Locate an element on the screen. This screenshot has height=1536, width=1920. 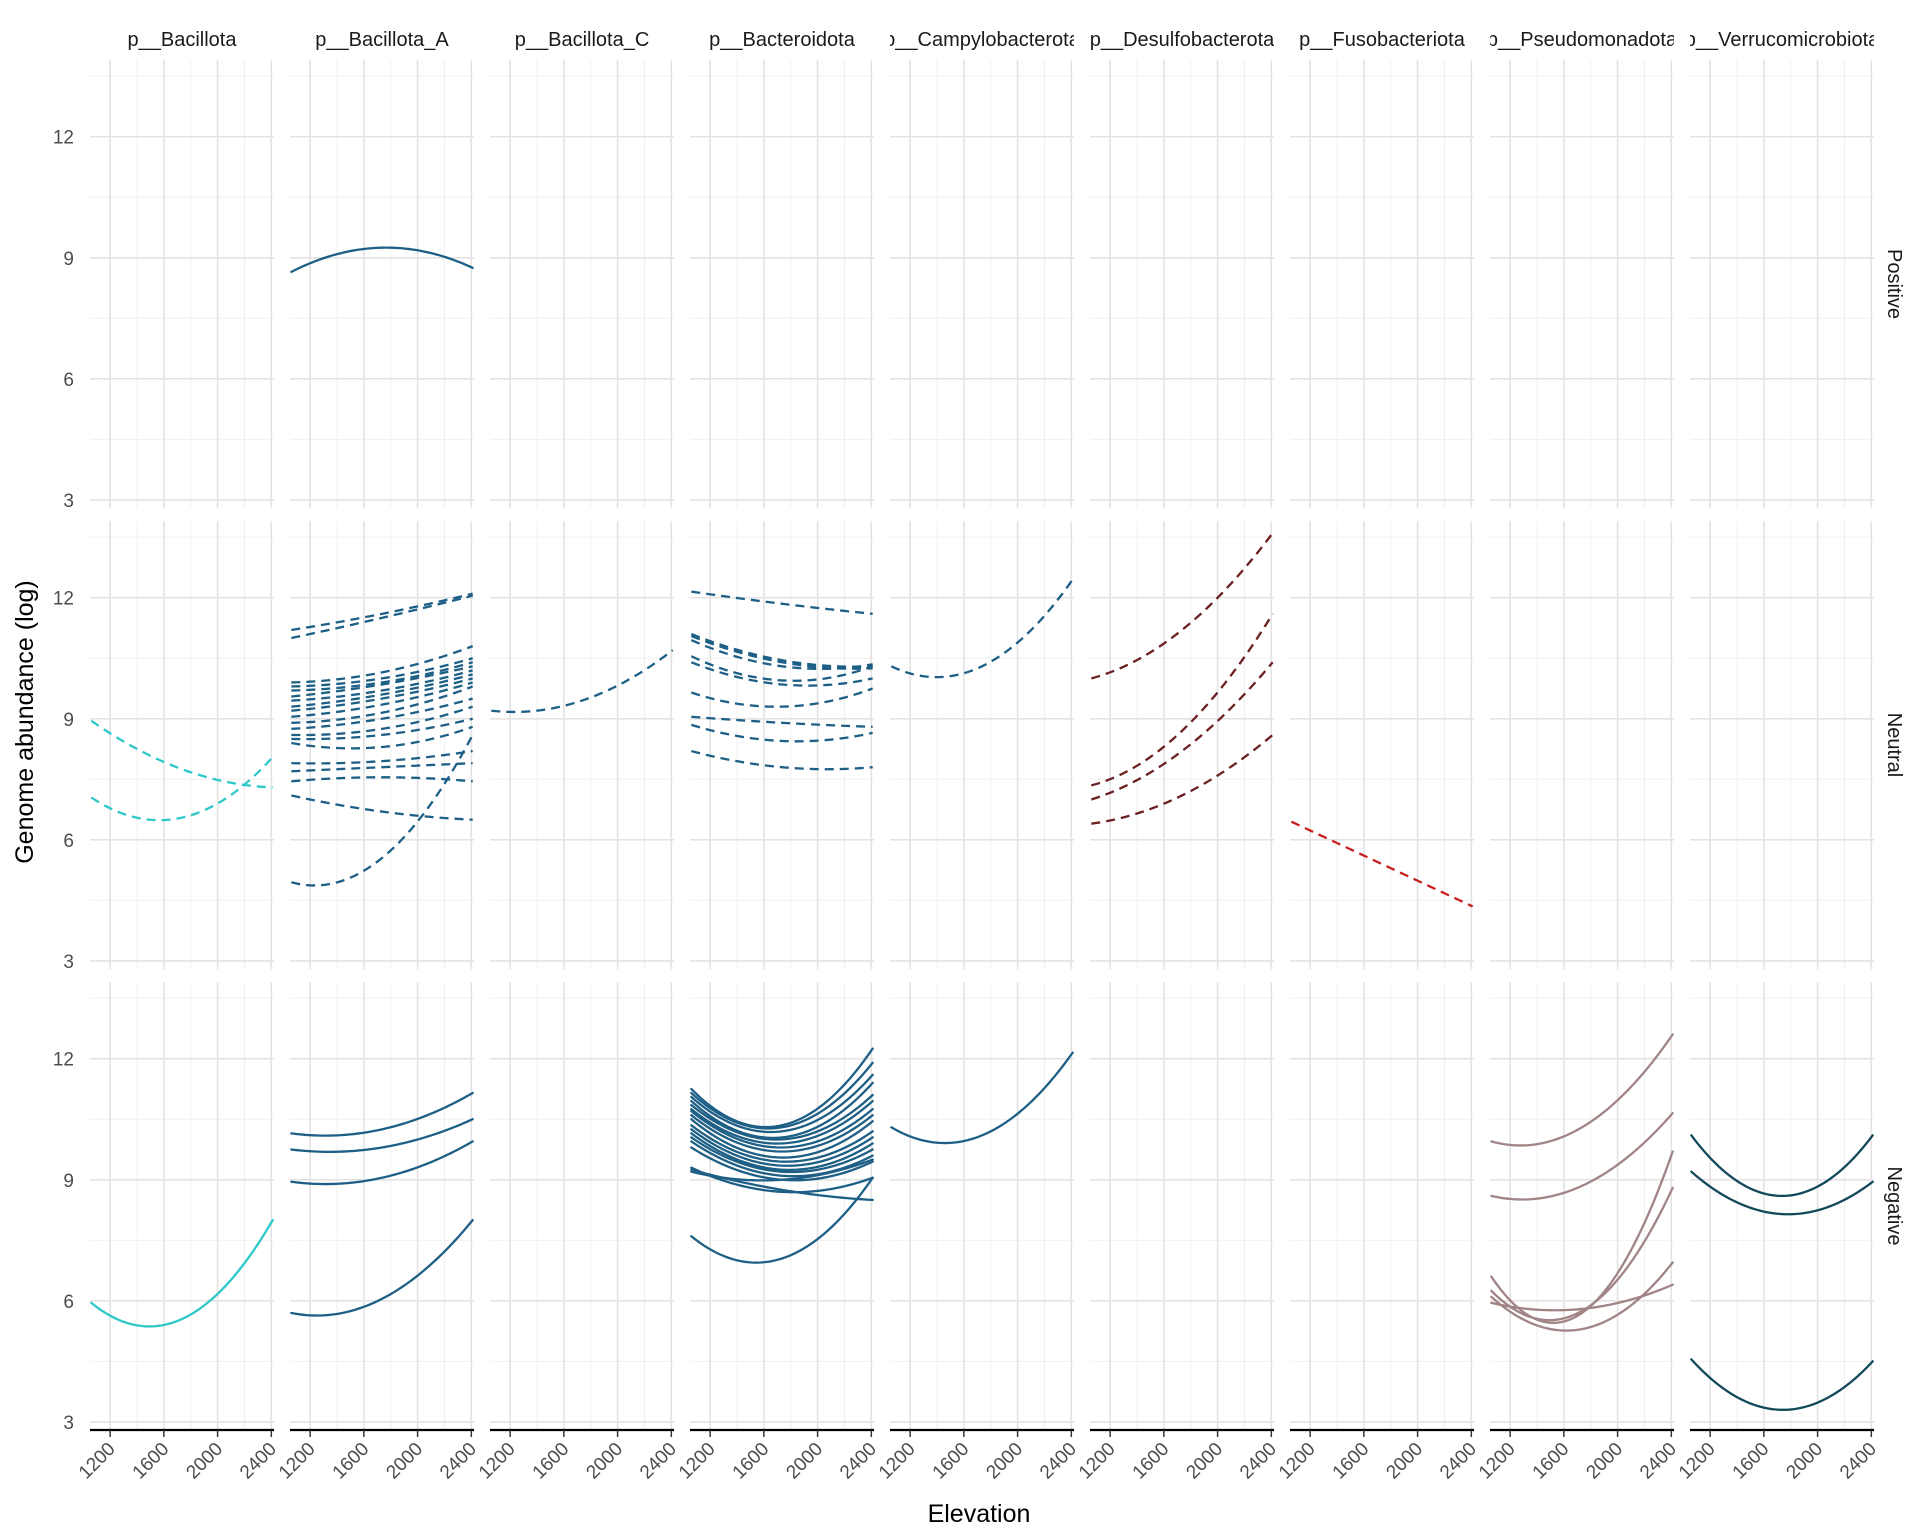
y-tick-label: 9 is located at coordinates (68, 720).